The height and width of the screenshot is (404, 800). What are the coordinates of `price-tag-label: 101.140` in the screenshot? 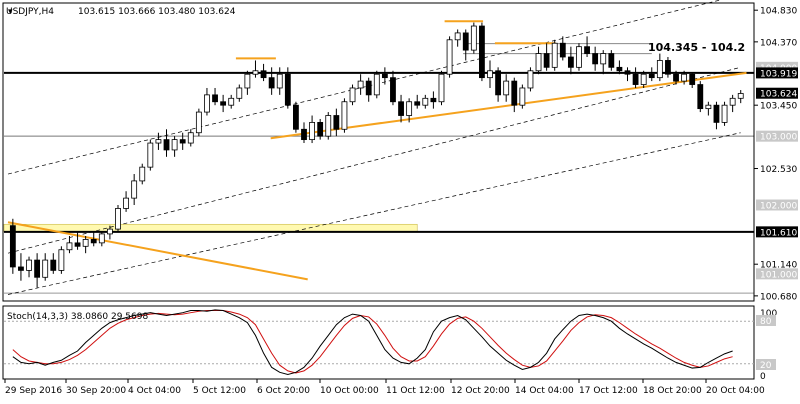 It's located at (778, 266).